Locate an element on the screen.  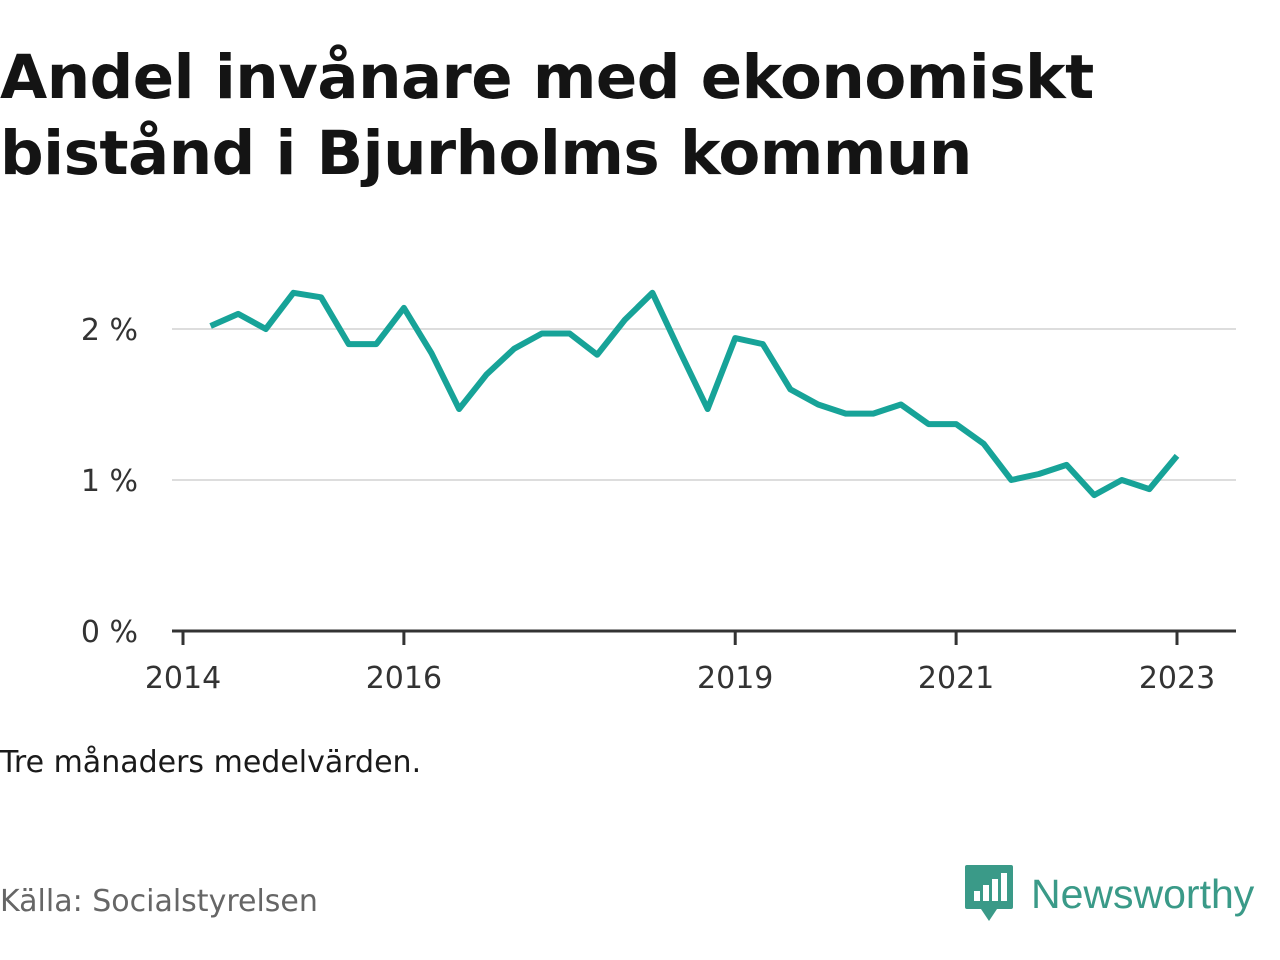
y-axis: 0 % 1 % 2 % is located at coordinates (109, 481).